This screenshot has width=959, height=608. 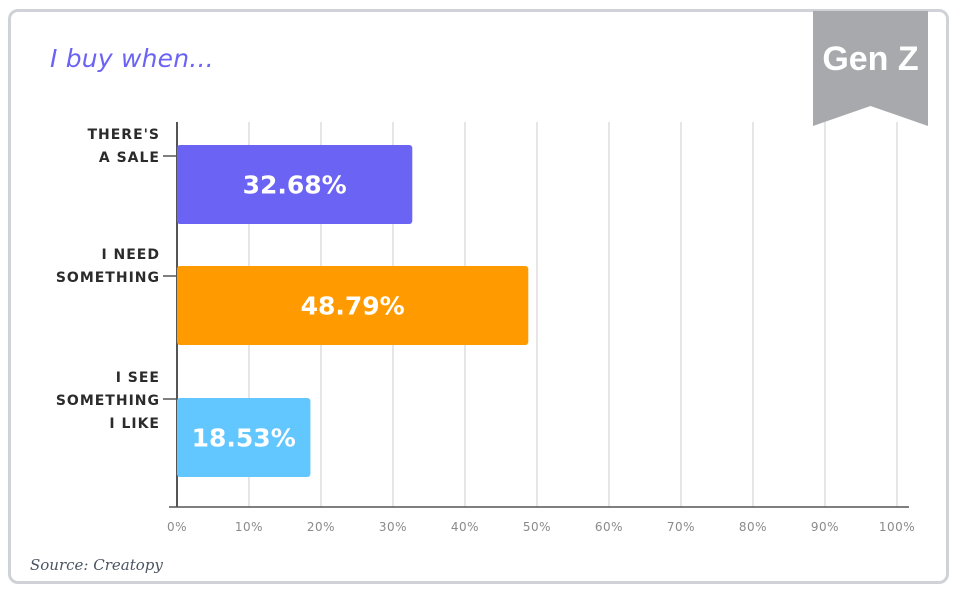 What do you see at coordinates (825, 527) in the screenshot?
I see `x-tick-label-90: 90%` at bounding box center [825, 527].